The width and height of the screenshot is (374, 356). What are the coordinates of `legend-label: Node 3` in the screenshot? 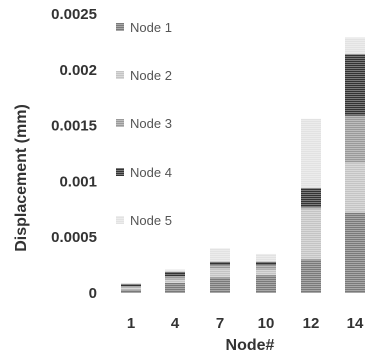 It's located at (151, 123).